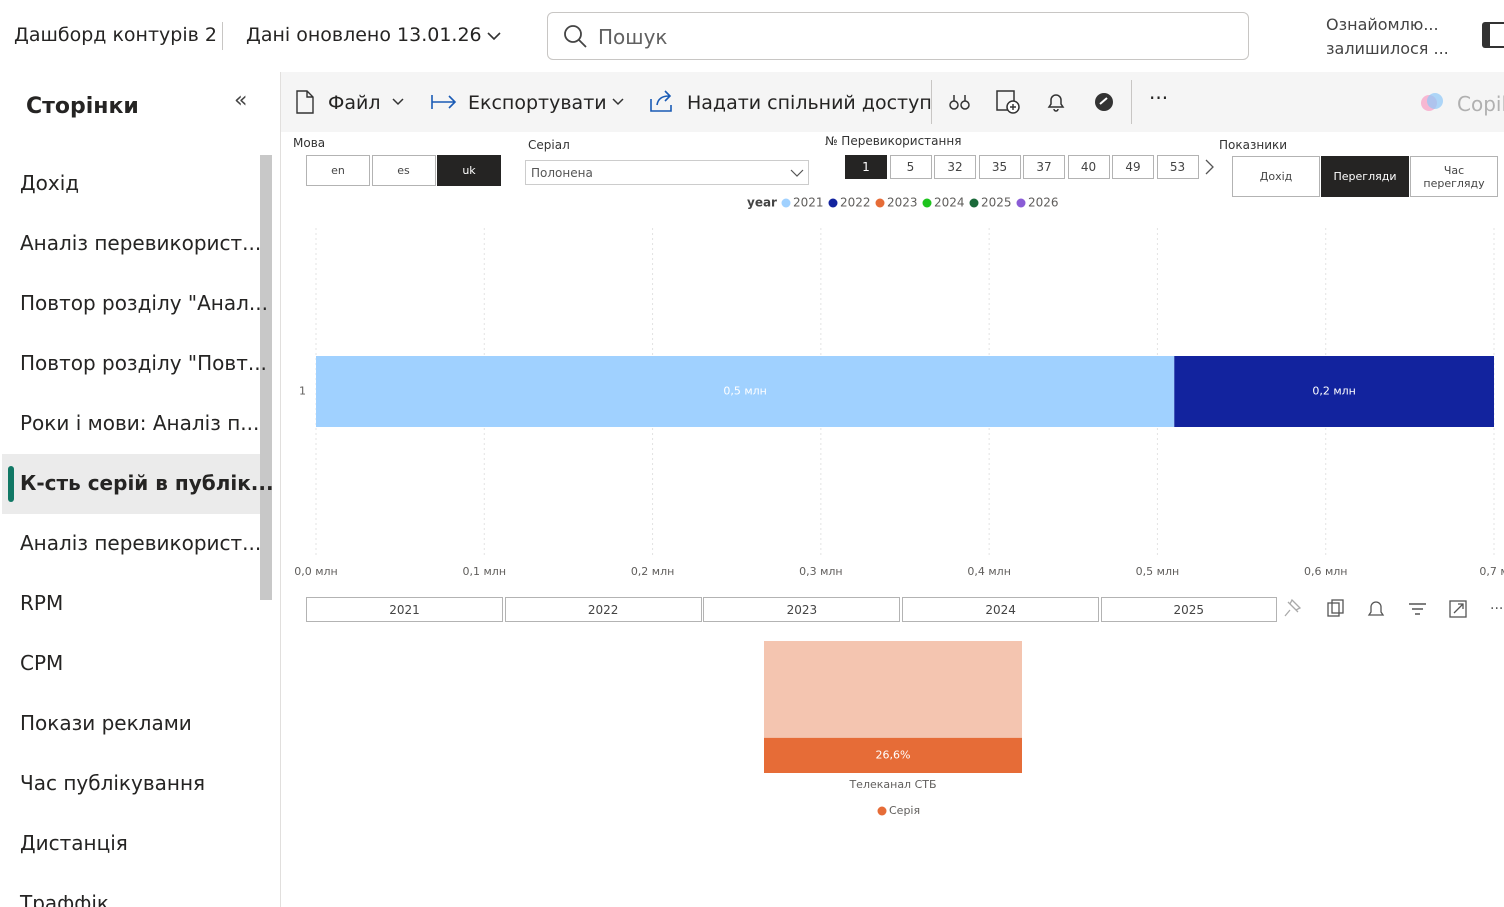 The height and width of the screenshot is (907, 1504). Describe the element at coordinates (1159, 98) in the screenshot. I see `more-button: ···` at that location.